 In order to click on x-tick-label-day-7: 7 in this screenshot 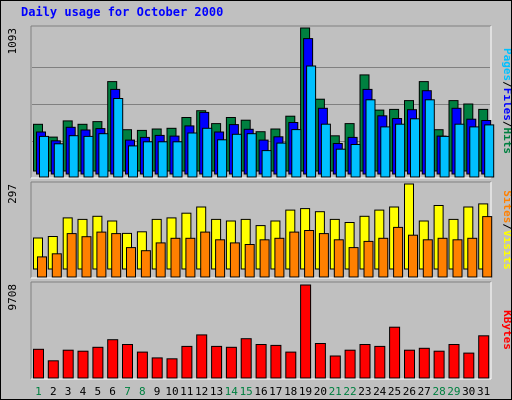, I will do `click(127, 391)`.